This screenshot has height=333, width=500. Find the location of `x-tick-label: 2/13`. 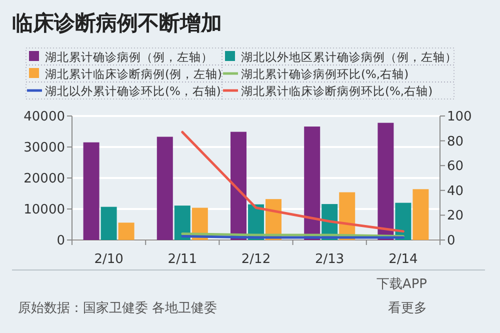

x-tick-label: 2/13 is located at coordinates (329, 259).